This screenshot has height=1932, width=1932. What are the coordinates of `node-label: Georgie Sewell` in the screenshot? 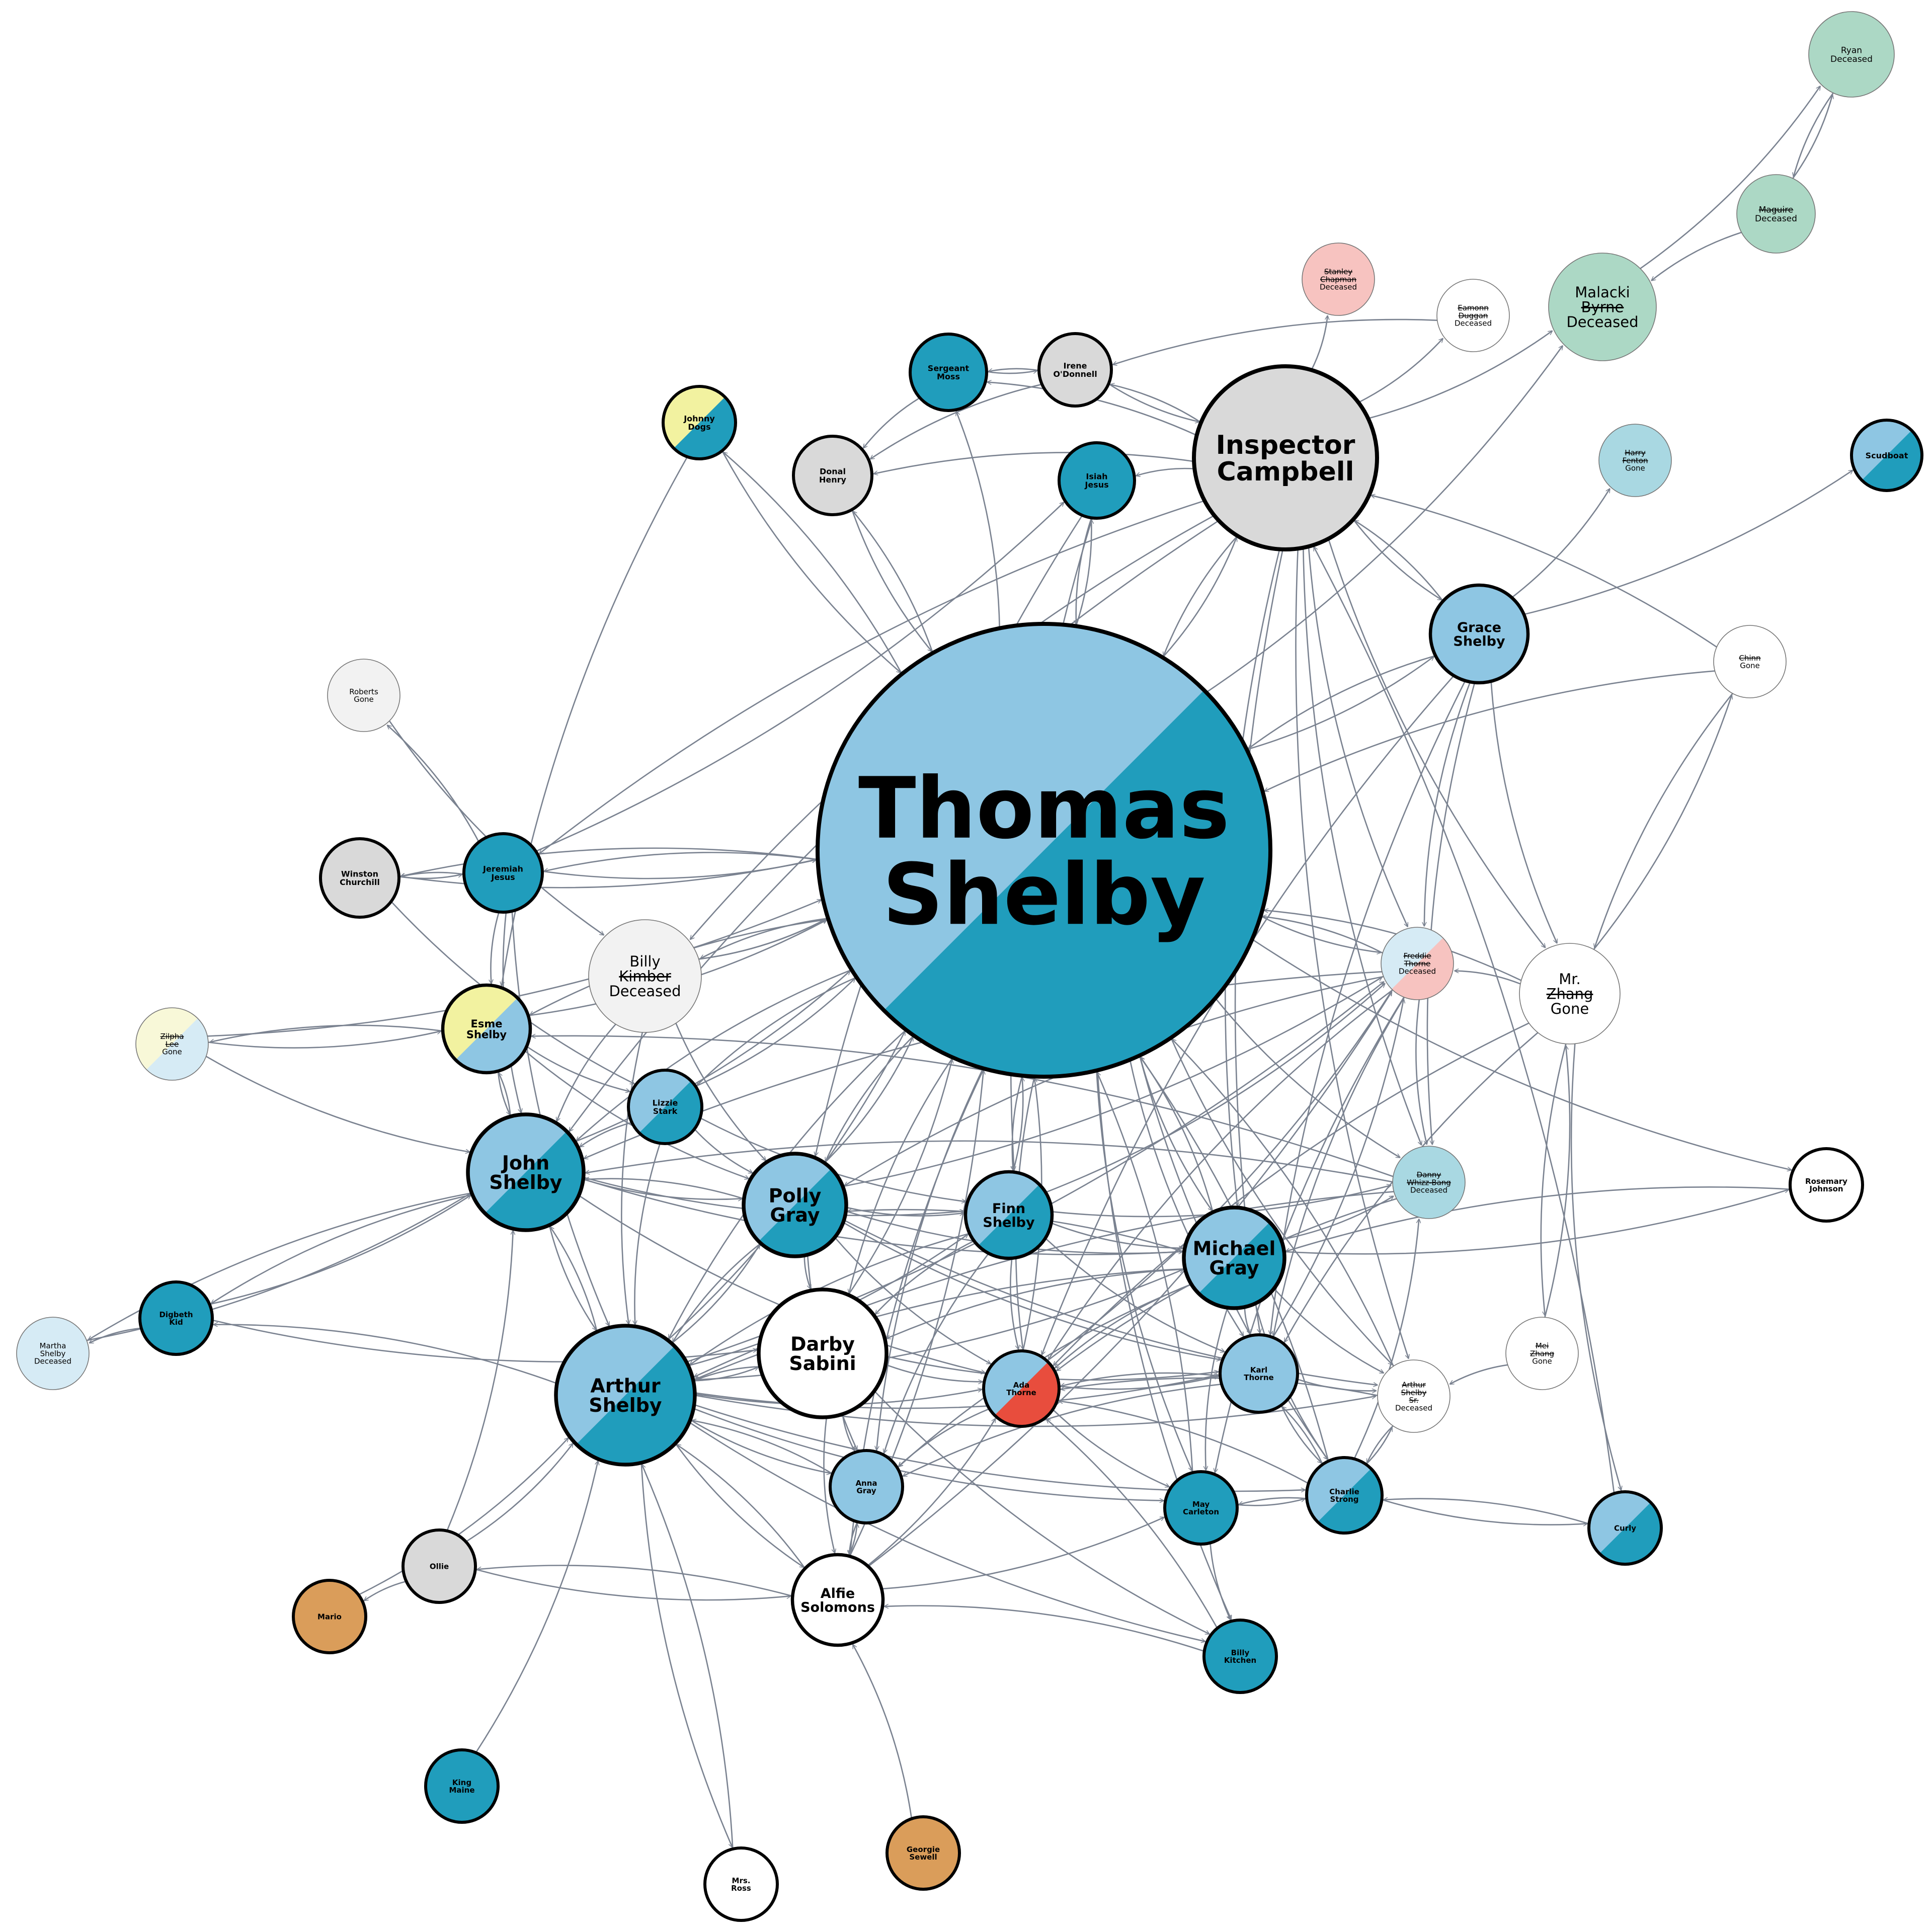 It's located at (923, 1854).